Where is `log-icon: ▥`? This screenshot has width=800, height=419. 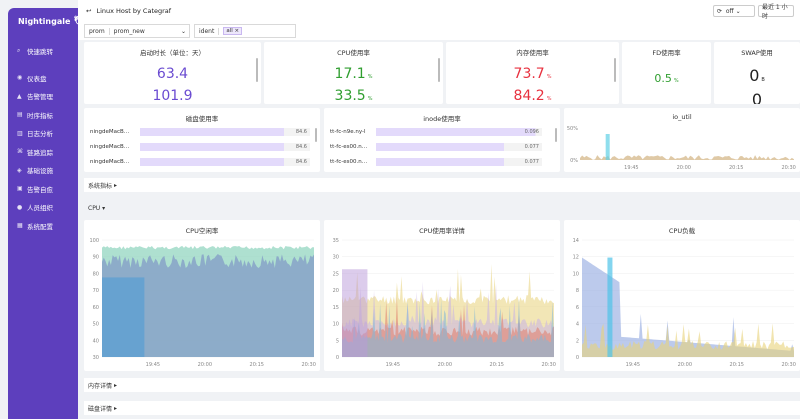
log-icon: ▥ is located at coordinates (20, 133).